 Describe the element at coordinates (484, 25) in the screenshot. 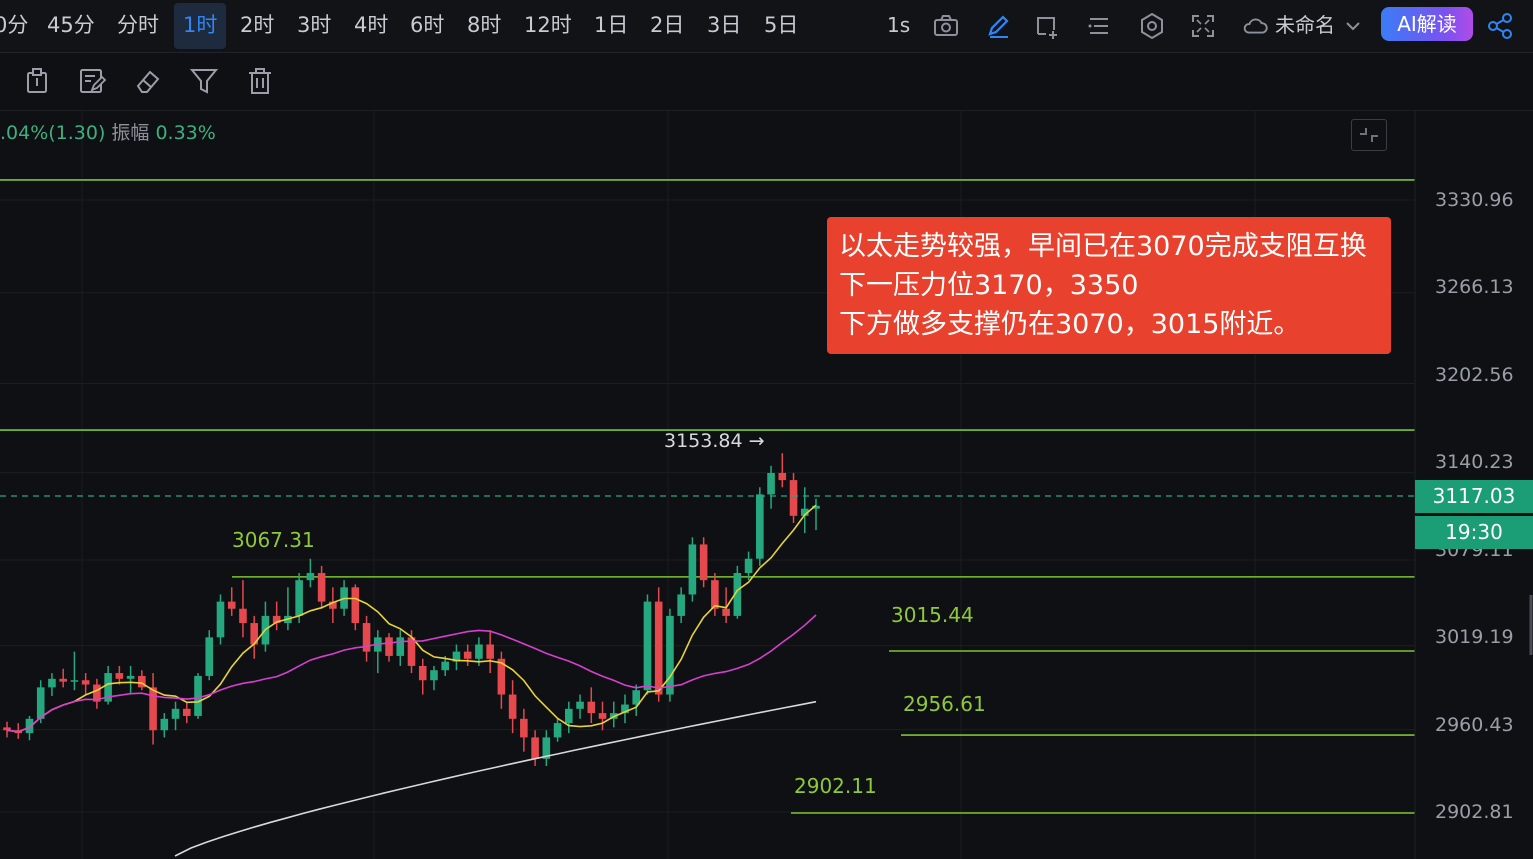

I see `timeframe-tab: 8时` at that location.